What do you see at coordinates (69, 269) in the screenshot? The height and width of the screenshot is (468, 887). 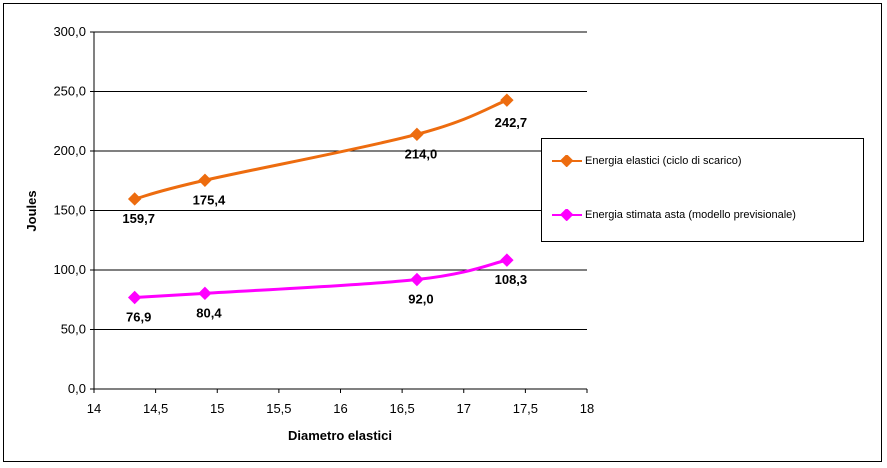 I see `y-tick-label: 100,0` at bounding box center [69, 269].